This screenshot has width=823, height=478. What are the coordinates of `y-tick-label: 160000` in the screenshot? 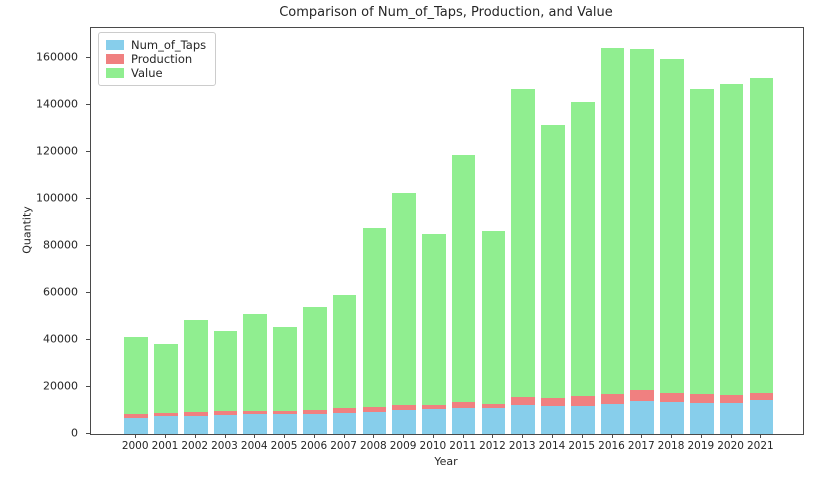 It's located at (57, 57).